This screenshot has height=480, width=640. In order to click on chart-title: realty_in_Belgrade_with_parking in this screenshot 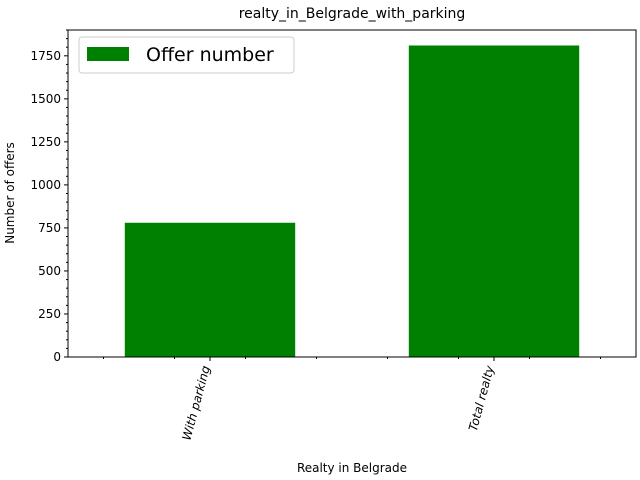, I will do `click(352, 14)`.